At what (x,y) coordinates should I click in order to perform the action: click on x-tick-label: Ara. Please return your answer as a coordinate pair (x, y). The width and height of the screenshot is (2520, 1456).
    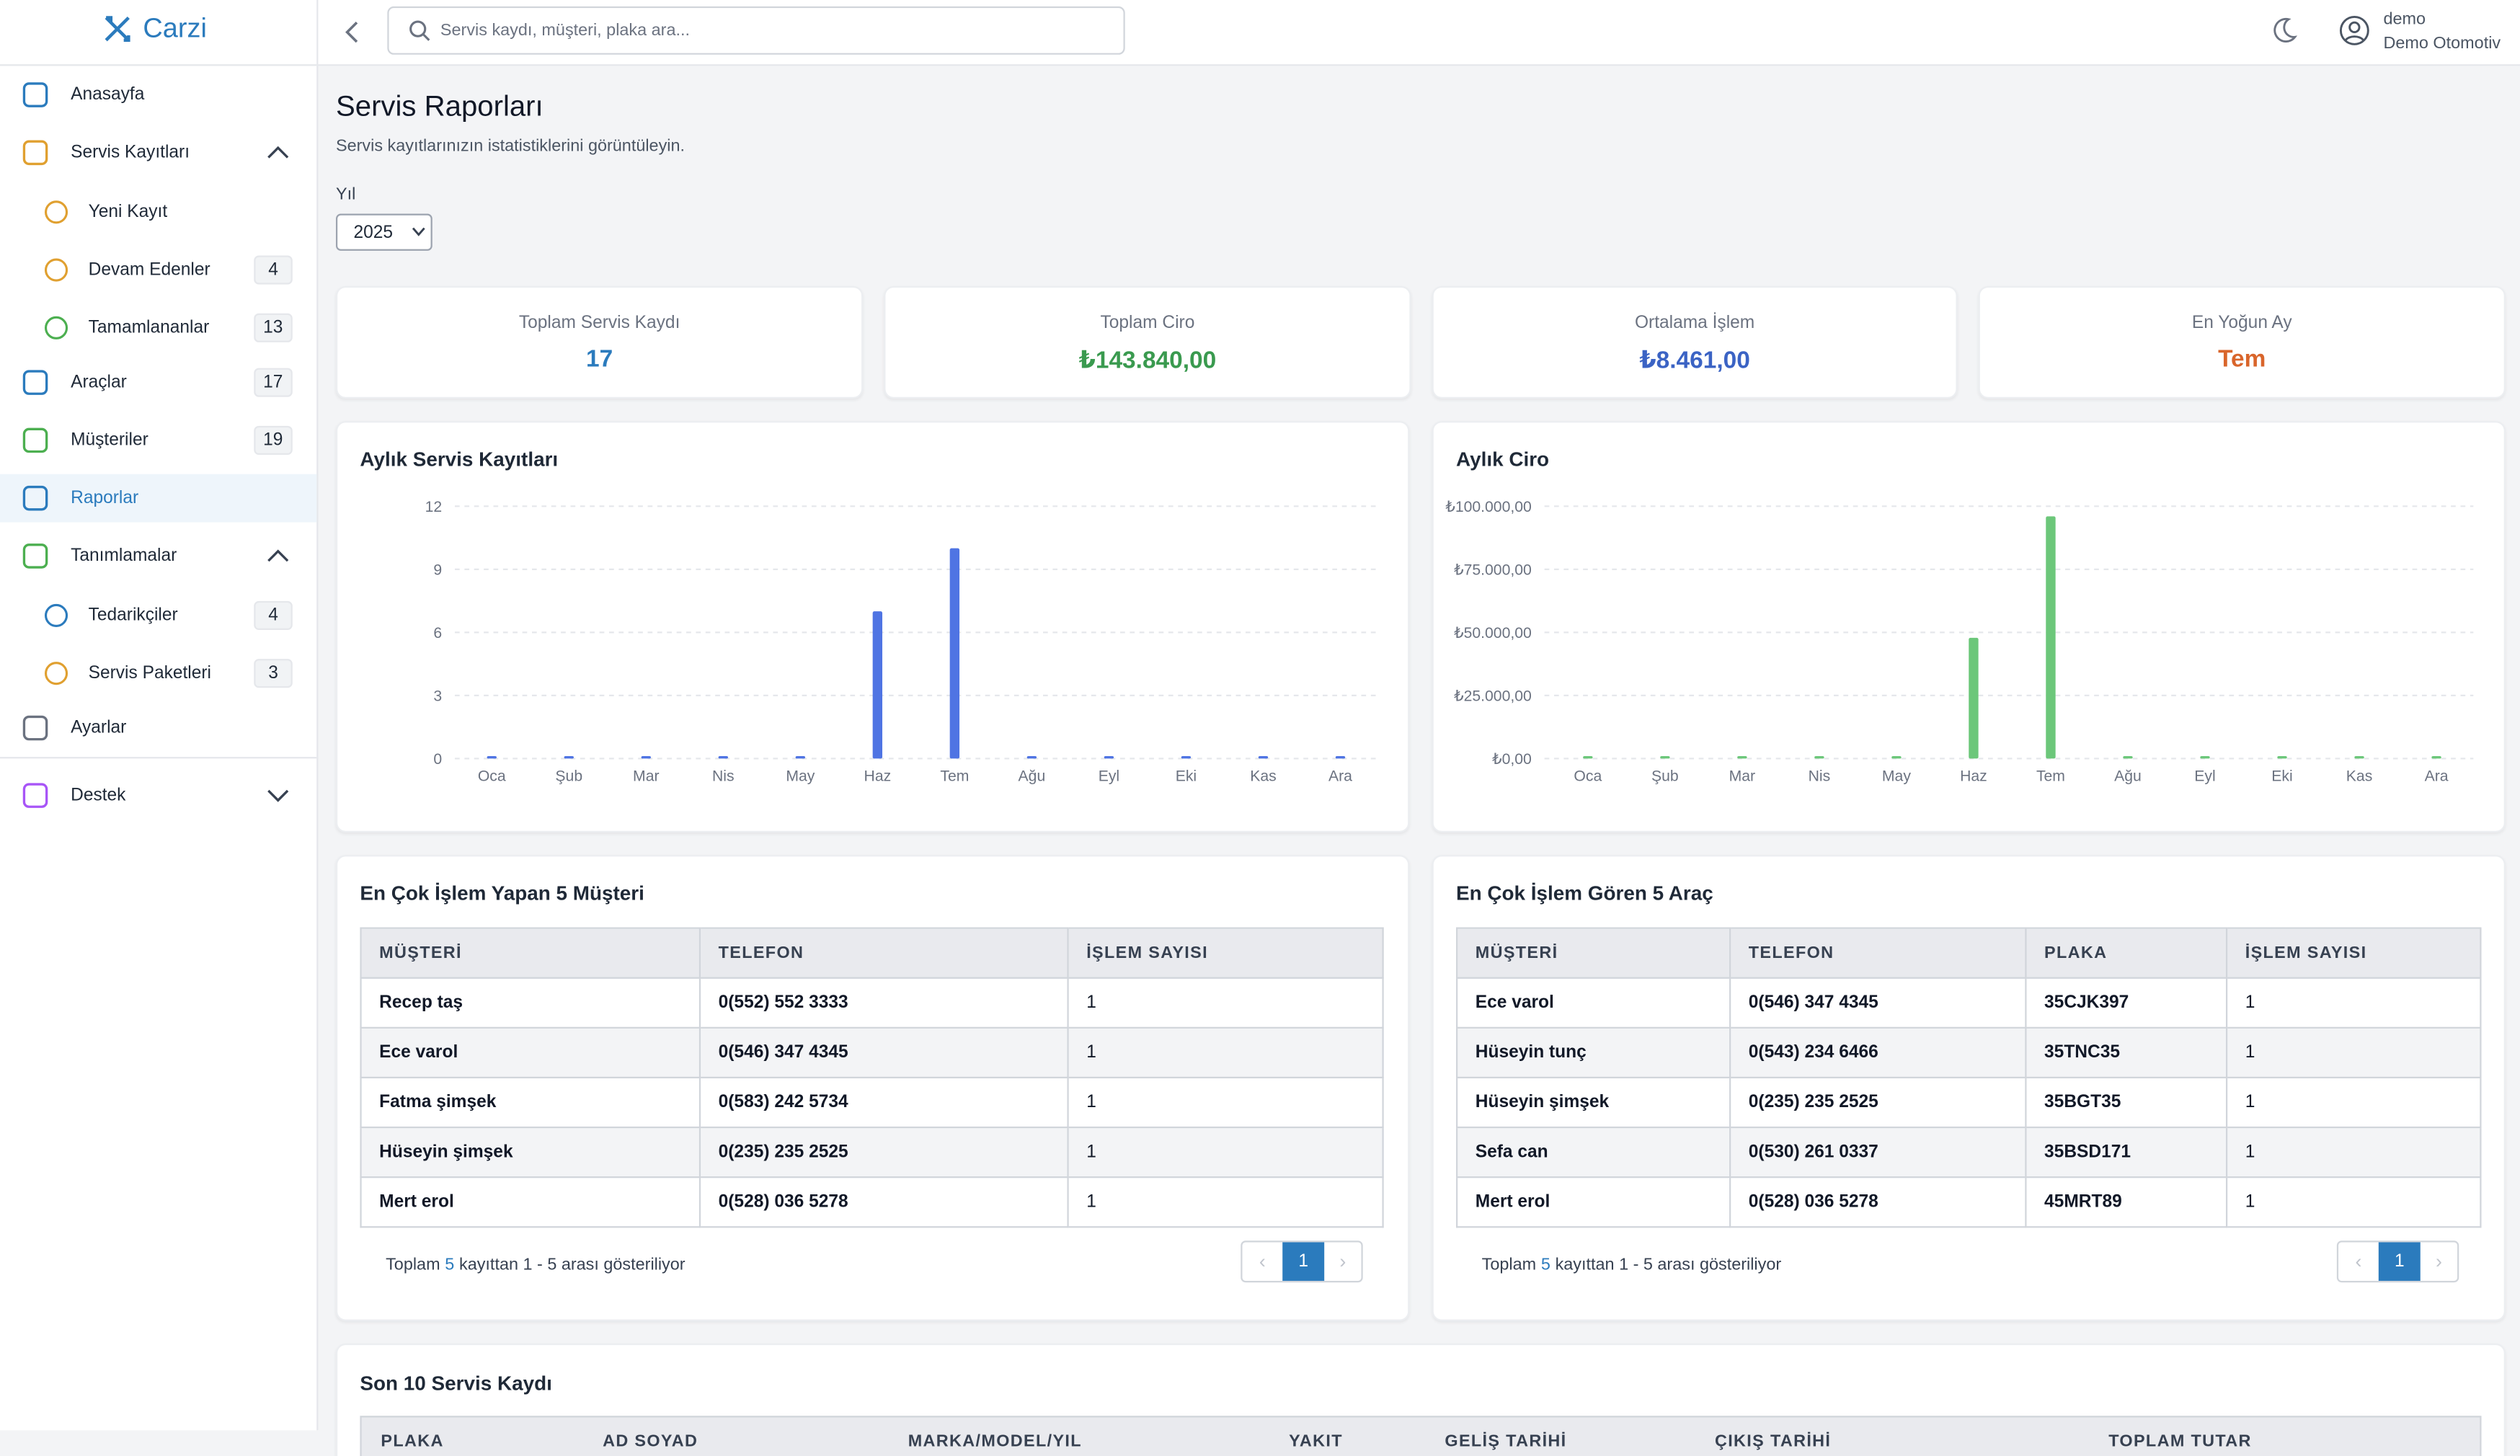
    Looking at the image, I should click on (2437, 776).